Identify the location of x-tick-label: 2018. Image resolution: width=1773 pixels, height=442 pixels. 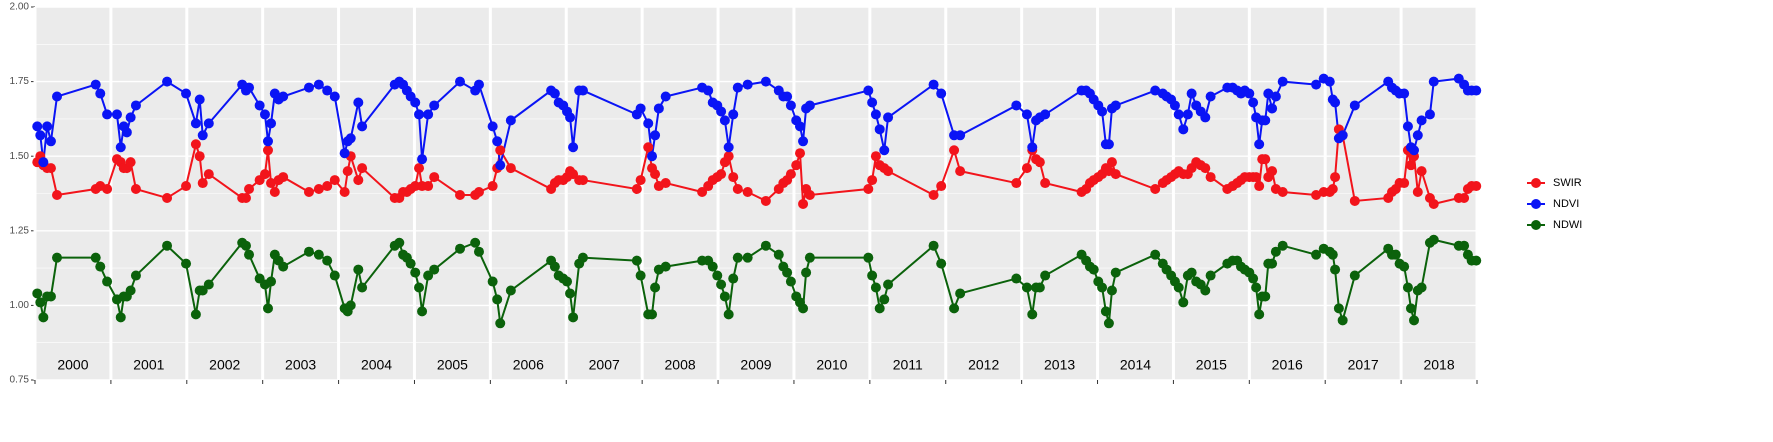
(1438, 365).